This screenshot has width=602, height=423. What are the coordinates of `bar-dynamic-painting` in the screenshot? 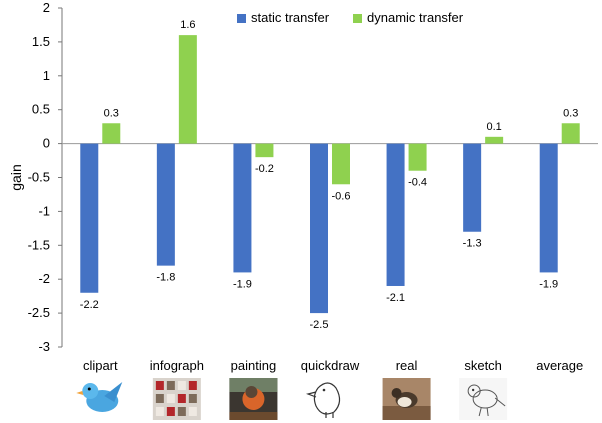 It's located at (264, 150).